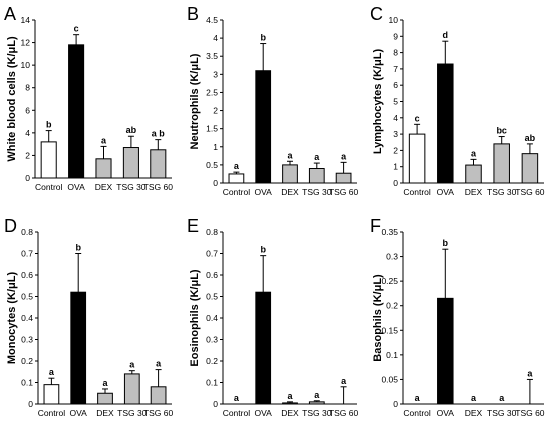  Describe the element at coordinates (389, 281) in the screenshot. I see `y-tick-label: 0.25` at that location.